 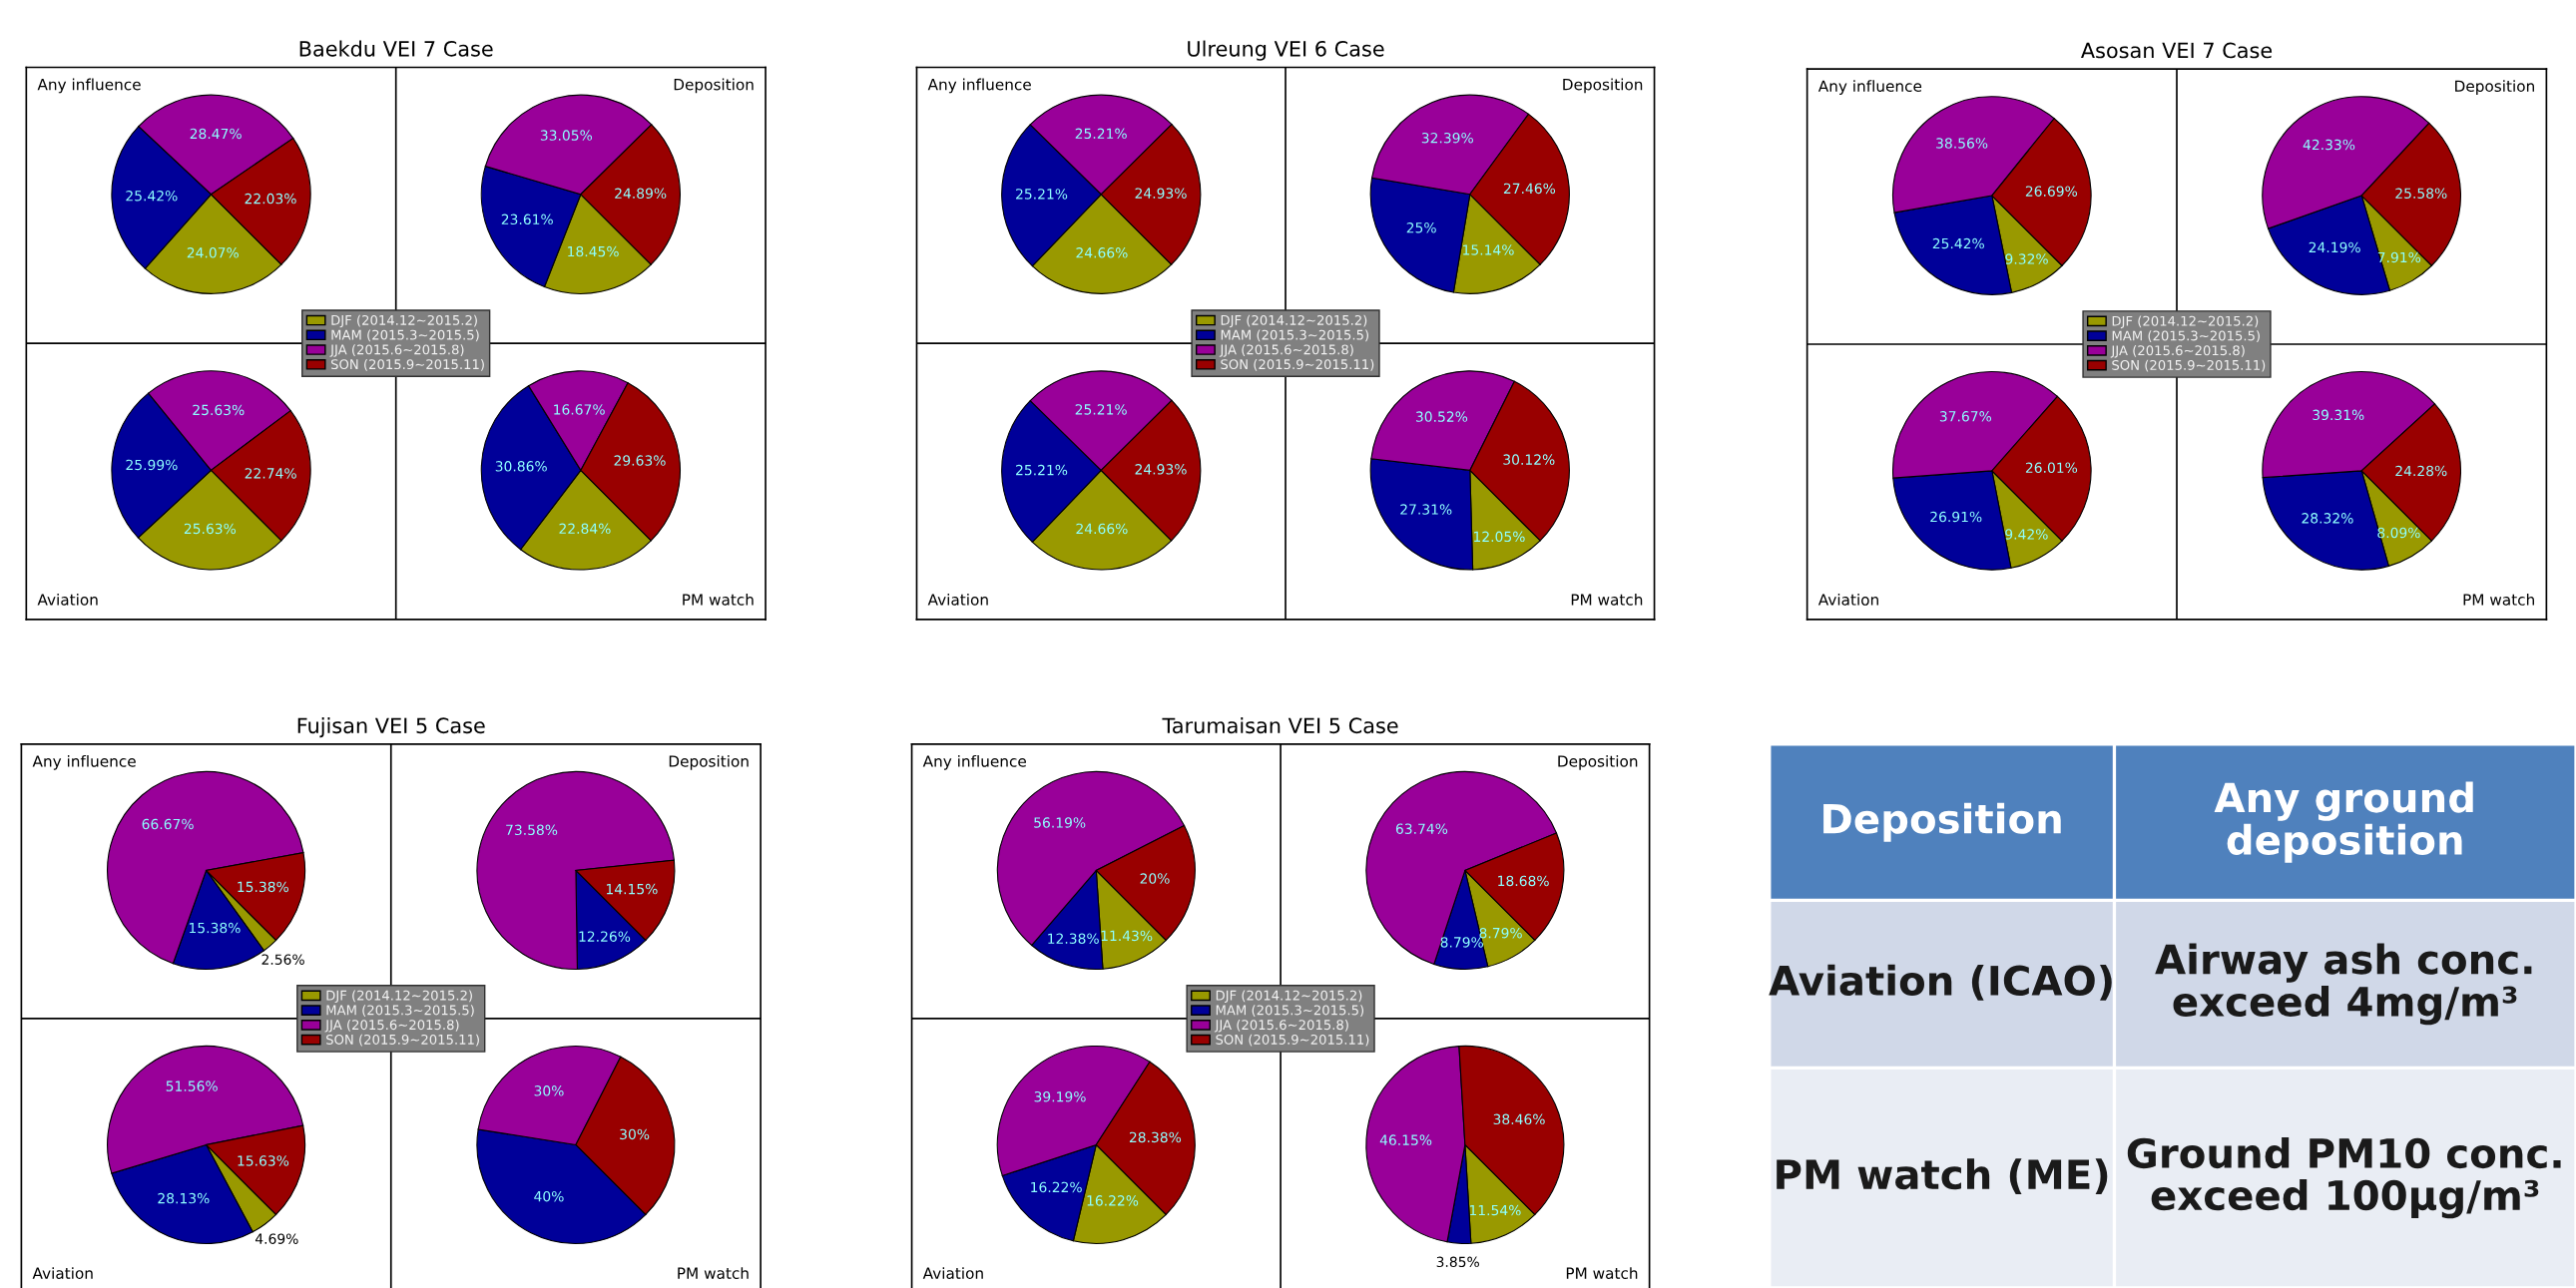 What do you see at coordinates (277, 1238) in the screenshot?
I see `data-label: 4.69%` at bounding box center [277, 1238].